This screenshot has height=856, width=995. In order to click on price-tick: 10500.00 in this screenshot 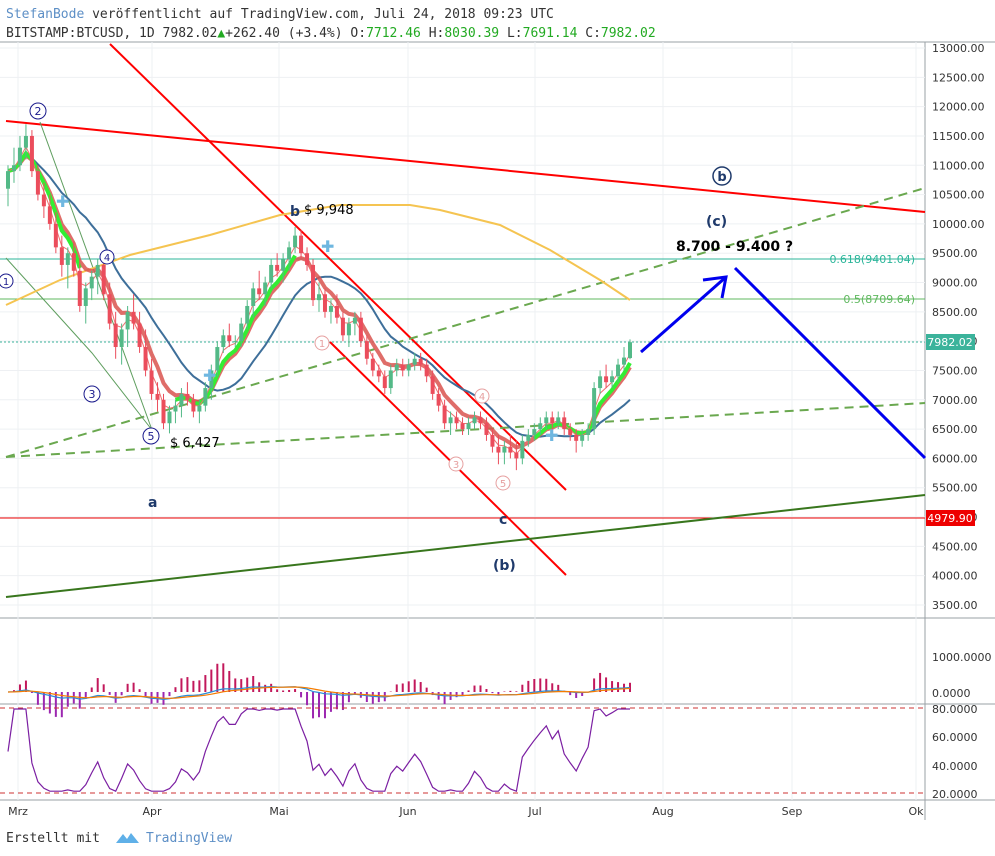, I will do `click(958, 195)`.